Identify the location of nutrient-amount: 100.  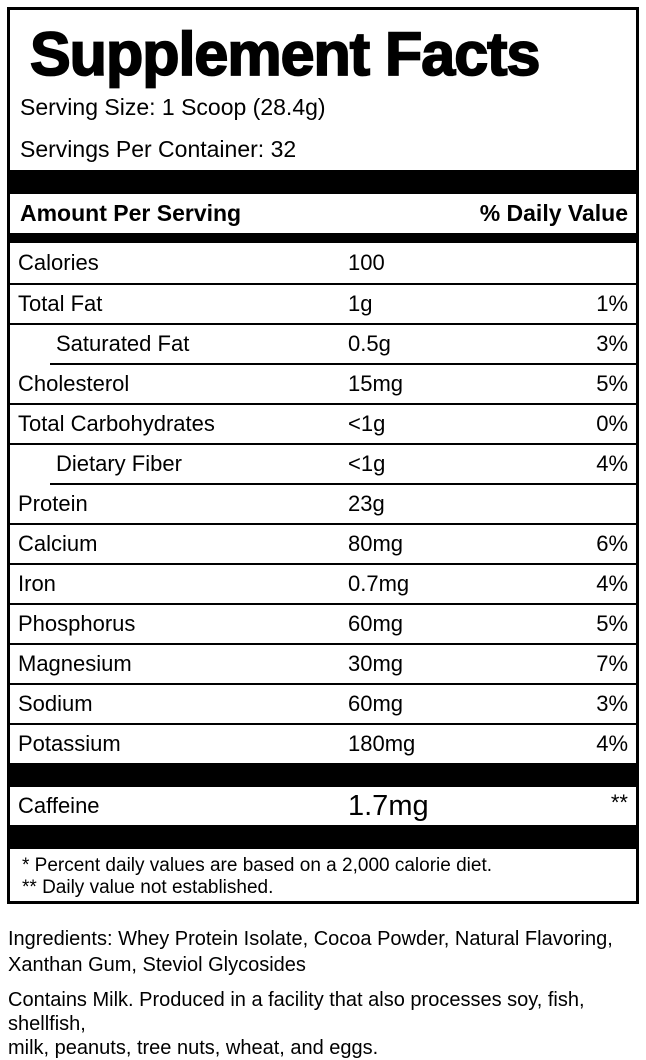
(366, 262).